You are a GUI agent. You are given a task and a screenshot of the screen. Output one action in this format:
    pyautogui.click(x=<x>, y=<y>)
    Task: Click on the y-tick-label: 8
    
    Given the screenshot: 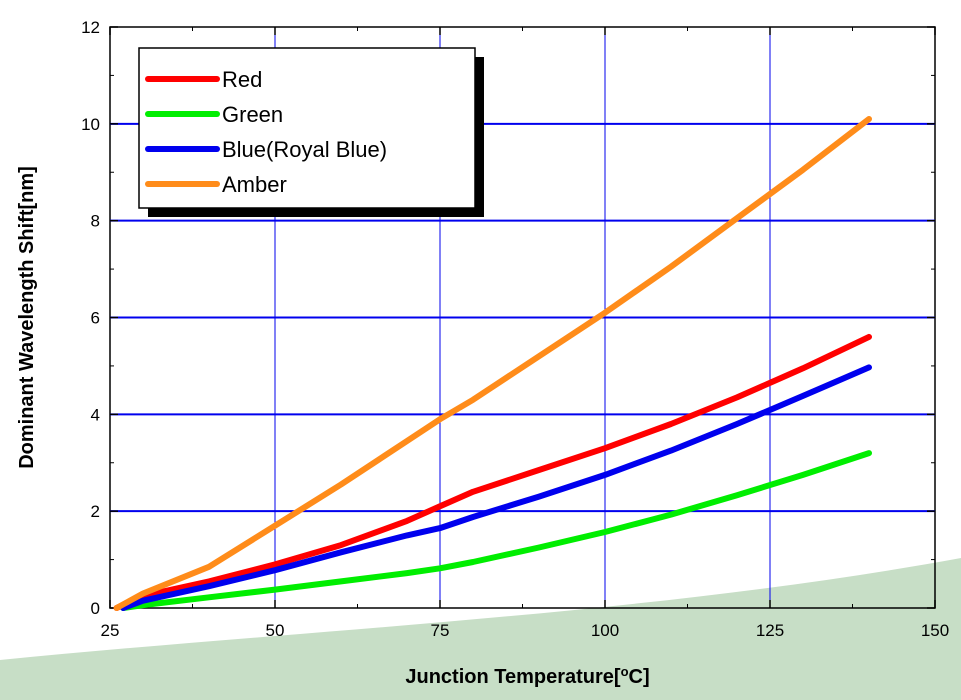 What is the action you would take?
    pyautogui.click(x=95, y=221)
    